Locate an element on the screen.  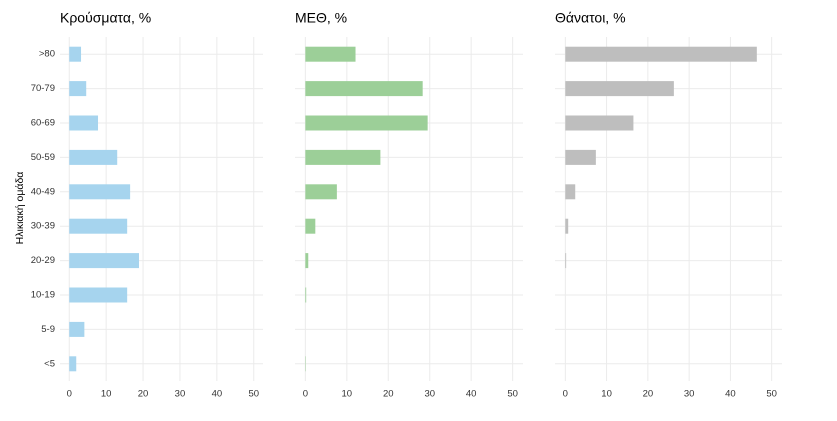
y-tick-label: 30-39 is located at coordinates (43, 226).